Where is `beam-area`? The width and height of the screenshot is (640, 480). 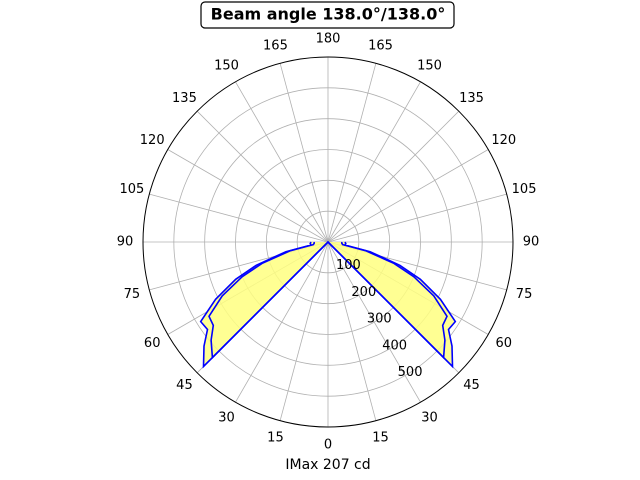
beam-area is located at coordinates (328, 304).